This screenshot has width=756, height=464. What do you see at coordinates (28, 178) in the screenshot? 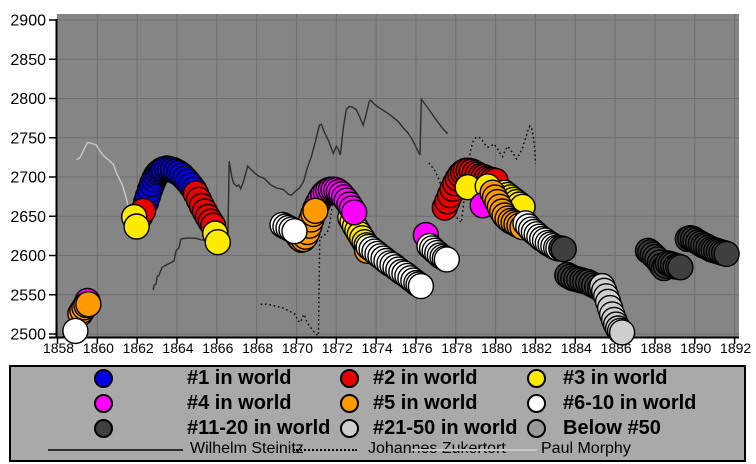
I see `y-tick-label: 2700` at bounding box center [28, 178].